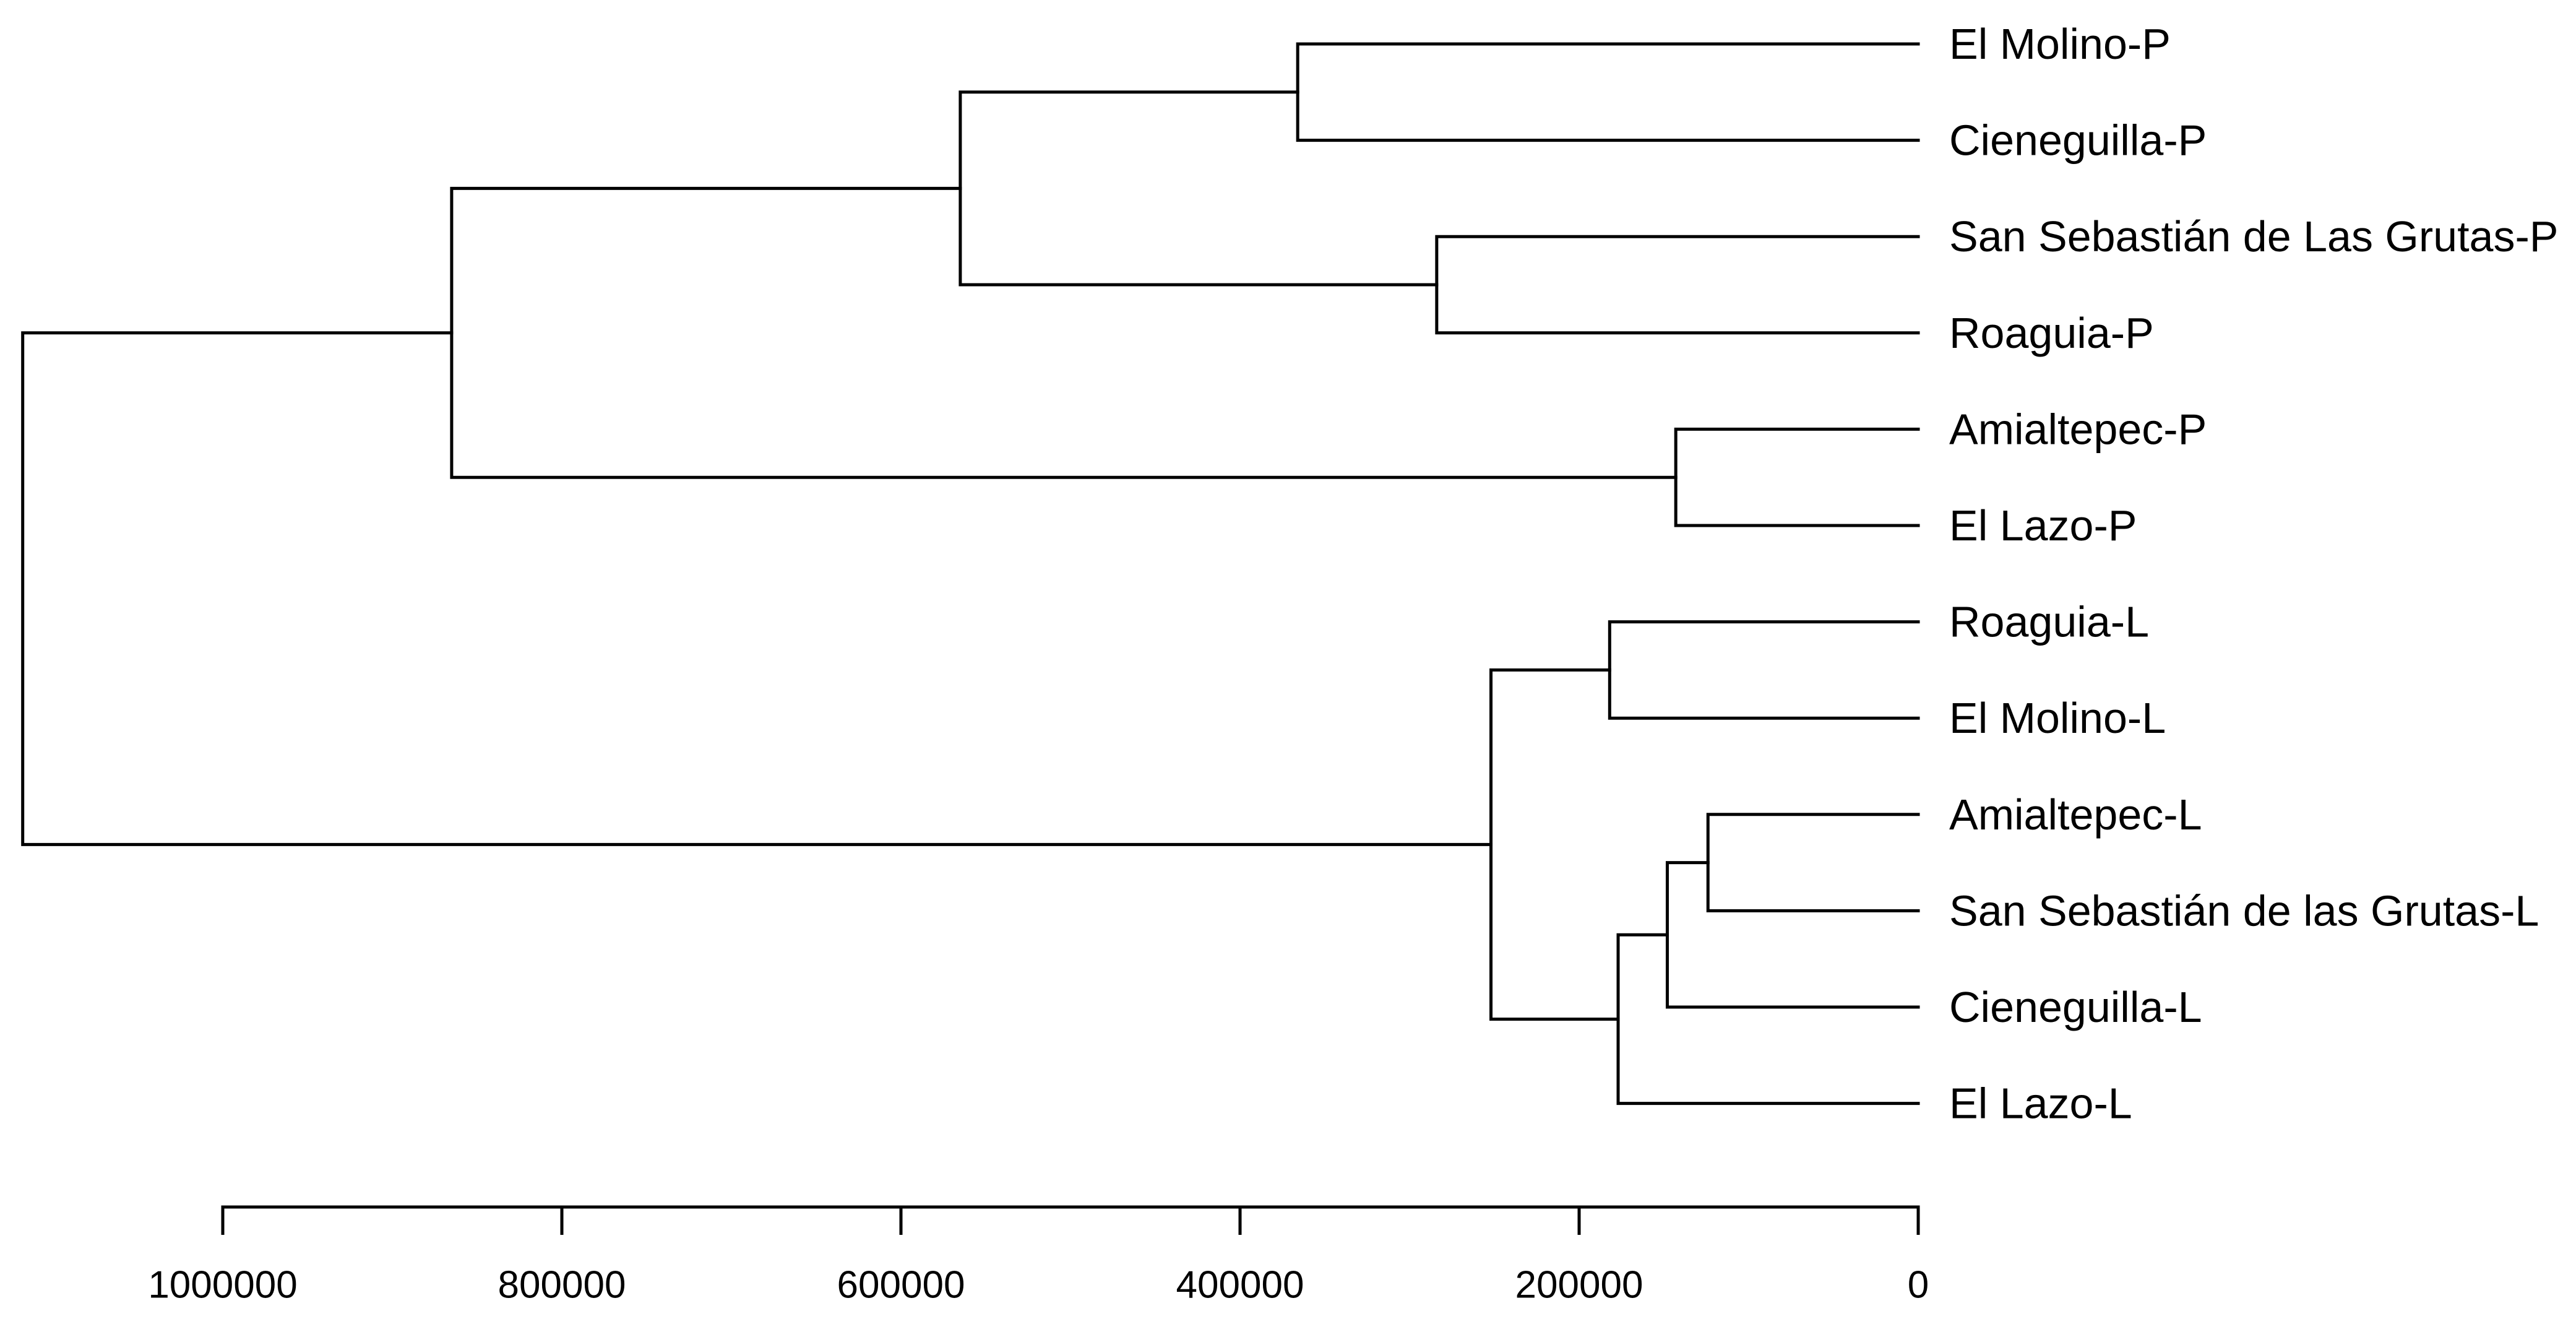 This screenshot has height=1324, width=2576. What do you see at coordinates (2043, 525) in the screenshot?
I see `leaf-label: El Lazo-P` at bounding box center [2043, 525].